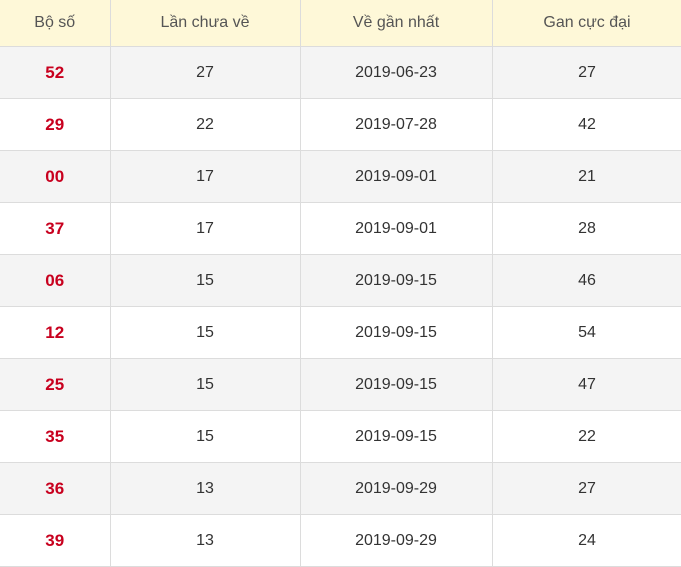 Image resolution: width=681 pixels, height=567 pixels. Describe the element at coordinates (586, 124) in the screenshot. I see `cell-max-gap: 42` at that location.